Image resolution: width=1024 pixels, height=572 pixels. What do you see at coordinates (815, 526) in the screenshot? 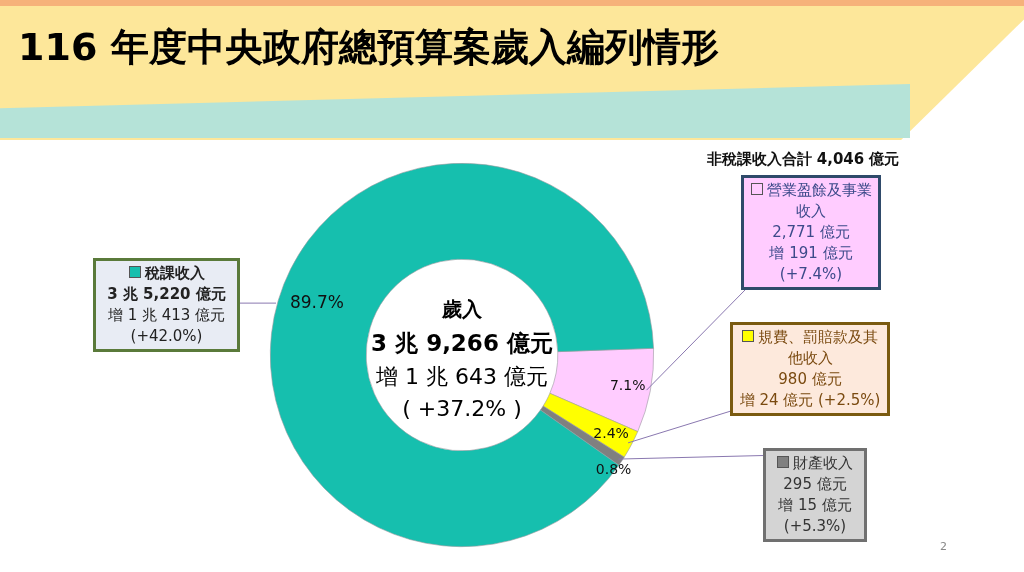
I see `text: (+5.3%)` at bounding box center [815, 526].